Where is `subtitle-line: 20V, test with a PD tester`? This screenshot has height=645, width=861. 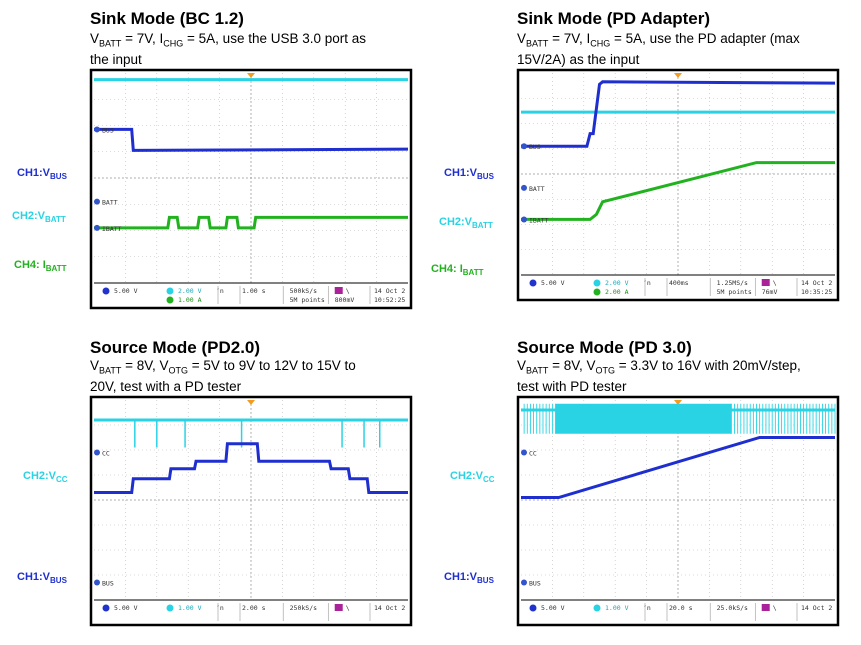
subtitle-line: 20V, test with a PD tester is located at coordinates (166, 386).